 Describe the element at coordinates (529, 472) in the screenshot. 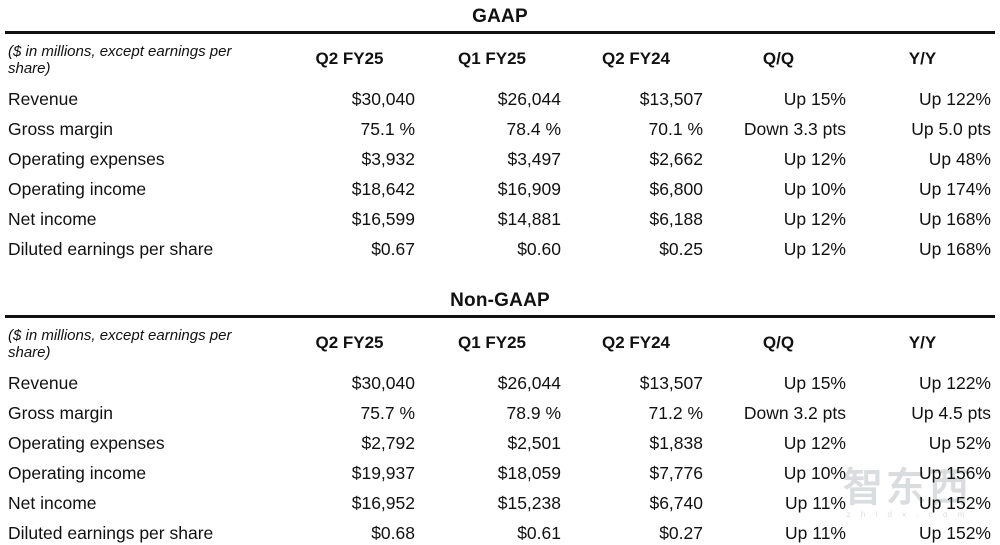

I see `cell-value: $18,059` at that location.